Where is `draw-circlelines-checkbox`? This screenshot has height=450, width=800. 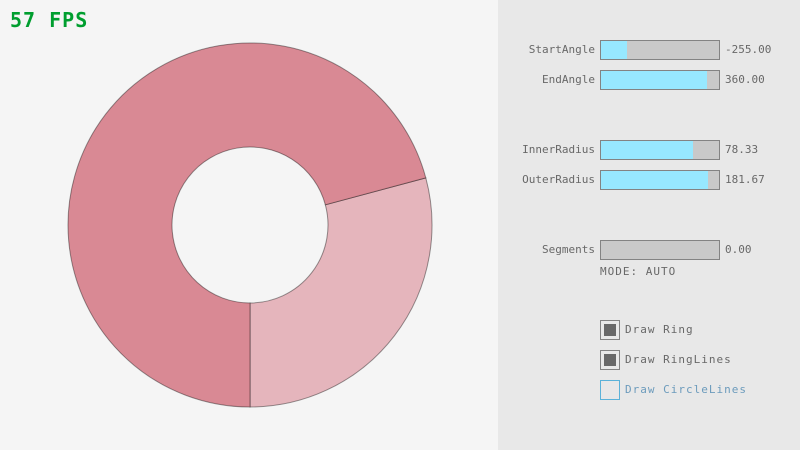
draw-circlelines-checkbox is located at coordinates (610, 390).